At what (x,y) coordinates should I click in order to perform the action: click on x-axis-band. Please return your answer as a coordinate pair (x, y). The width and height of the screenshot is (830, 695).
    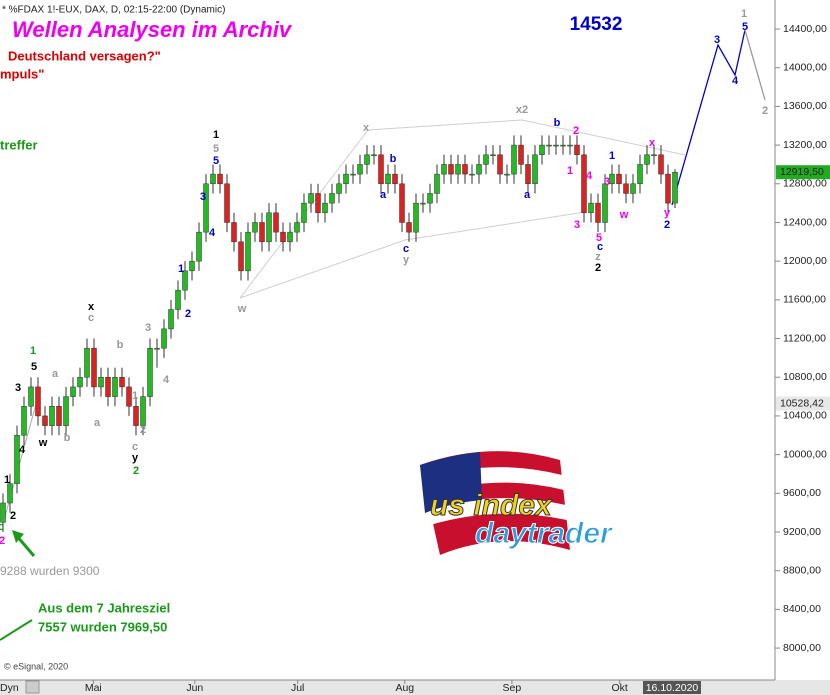
    Looking at the image, I should click on (415, 687).